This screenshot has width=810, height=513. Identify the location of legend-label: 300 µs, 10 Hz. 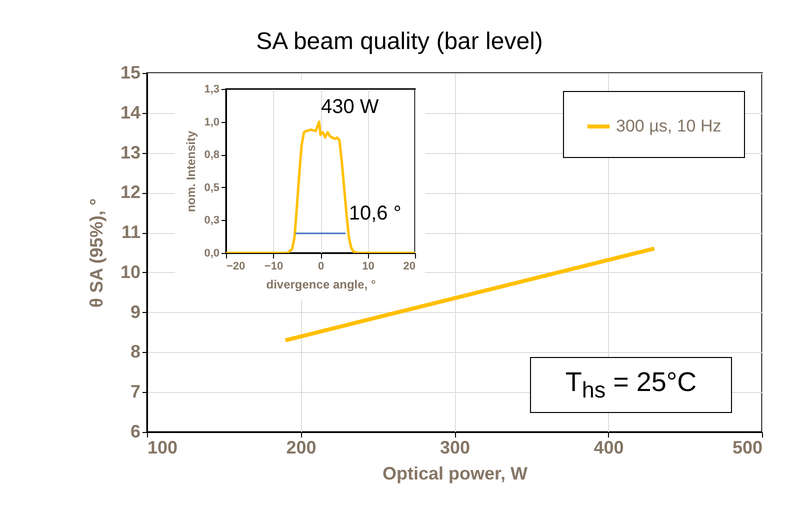
(669, 126).